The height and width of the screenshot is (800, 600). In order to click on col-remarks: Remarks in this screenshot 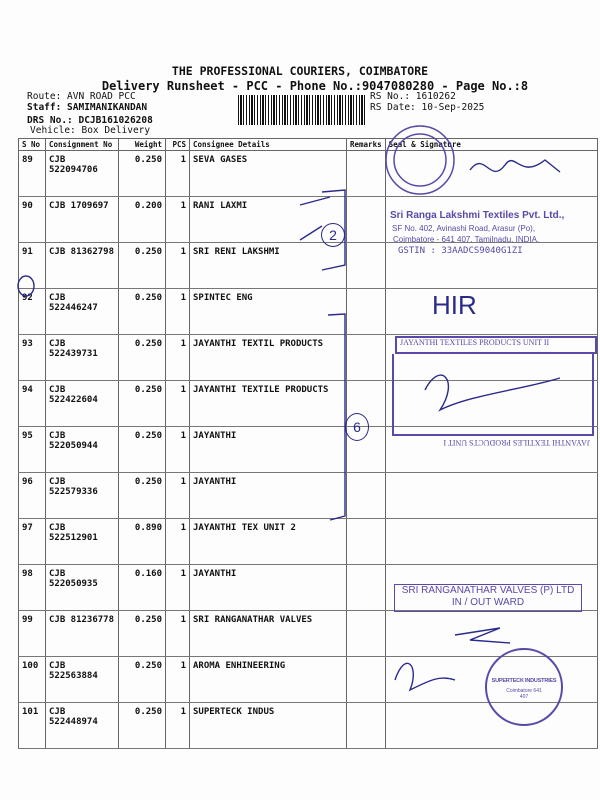, I will do `click(366, 144)`.